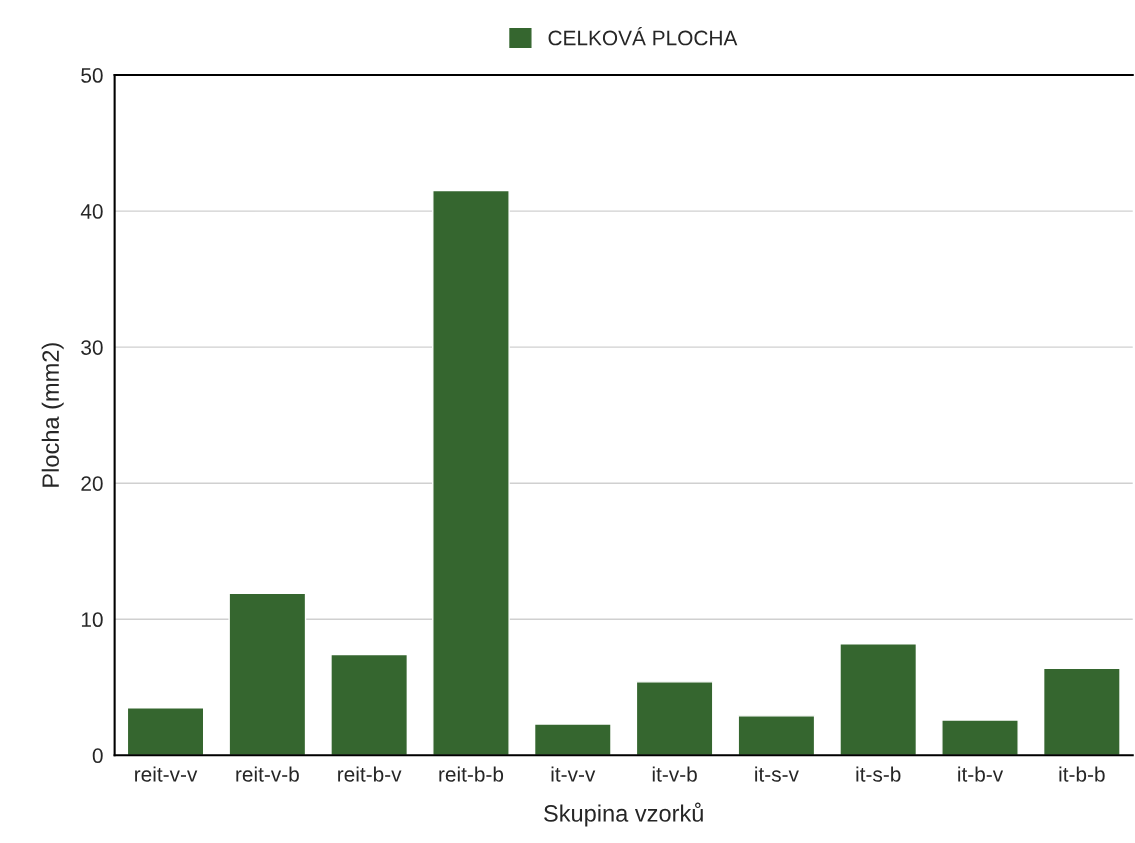  I want to click on x-tick-label: reit-v-b, so click(267, 774).